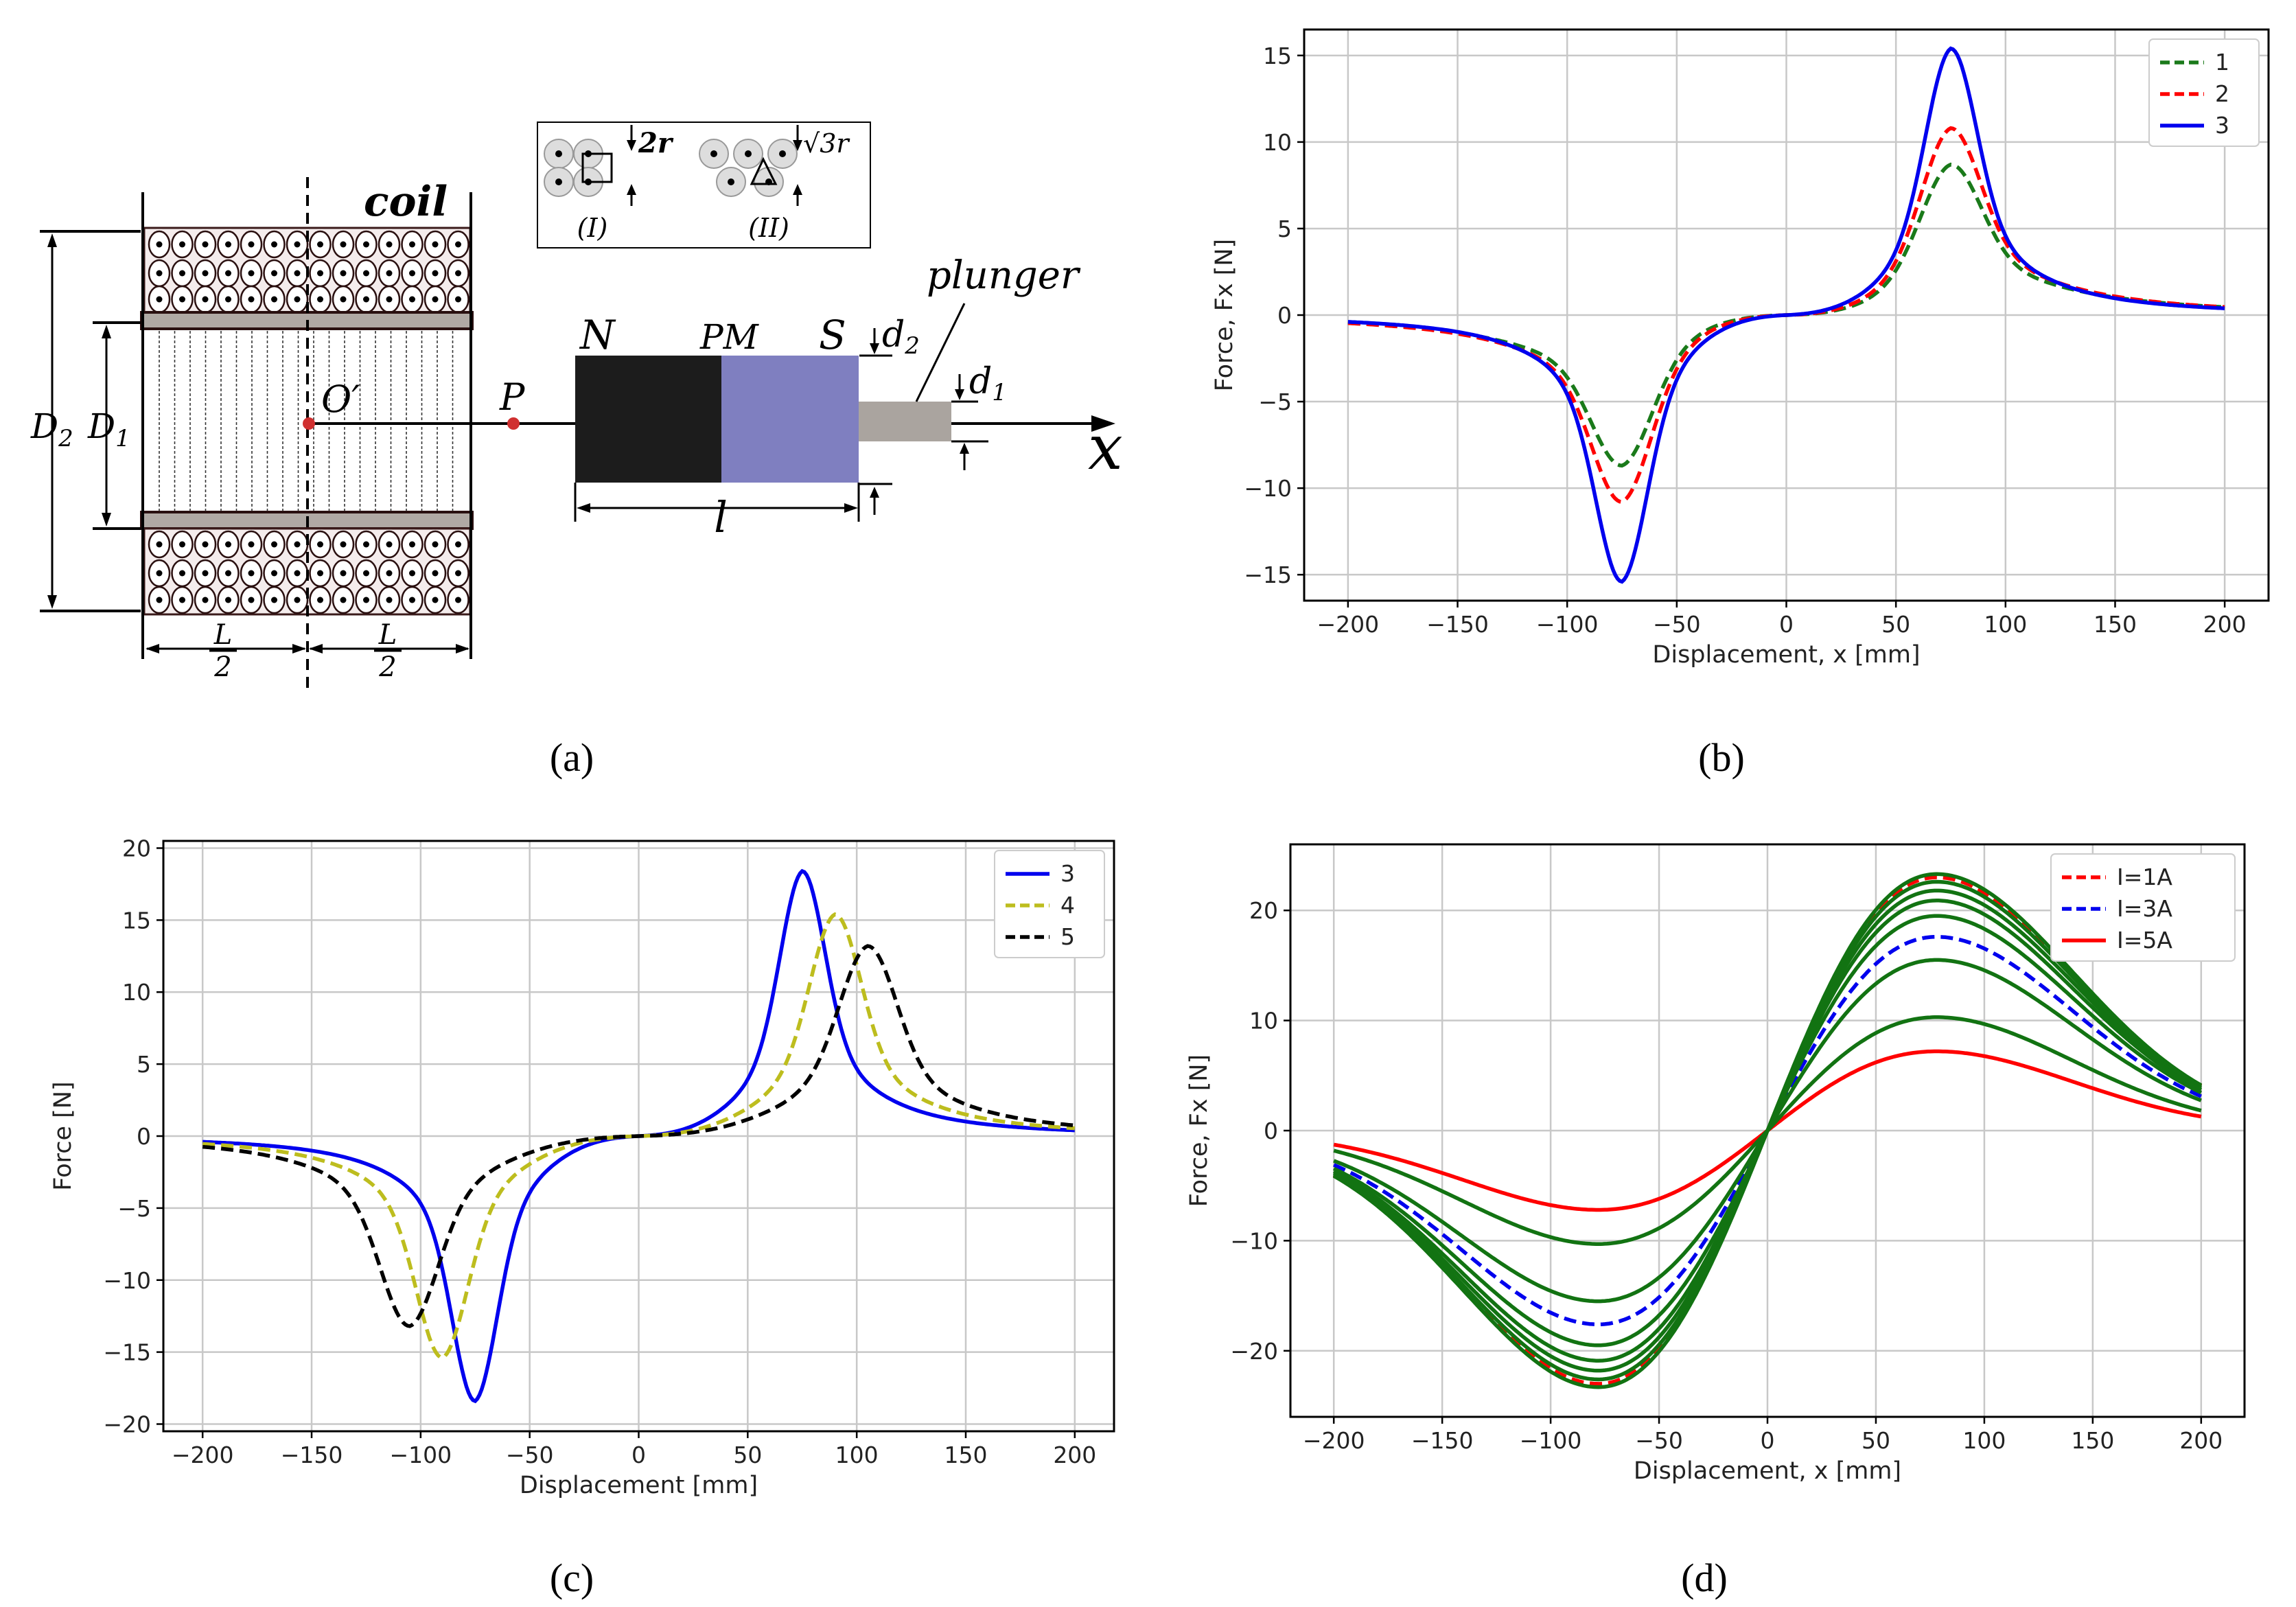 The height and width of the screenshot is (1607, 2296). What do you see at coordinates (309, 423) in the screenshot?
I see `point-O` at bounding box center [309, 423].